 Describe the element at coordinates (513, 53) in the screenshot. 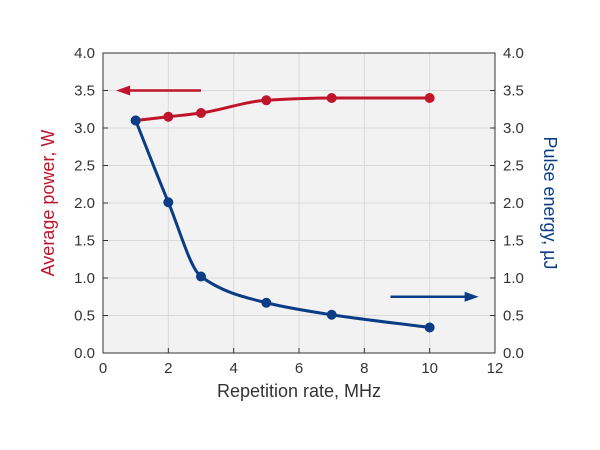

I see `y-right-tick-label: 4.0` at that location.